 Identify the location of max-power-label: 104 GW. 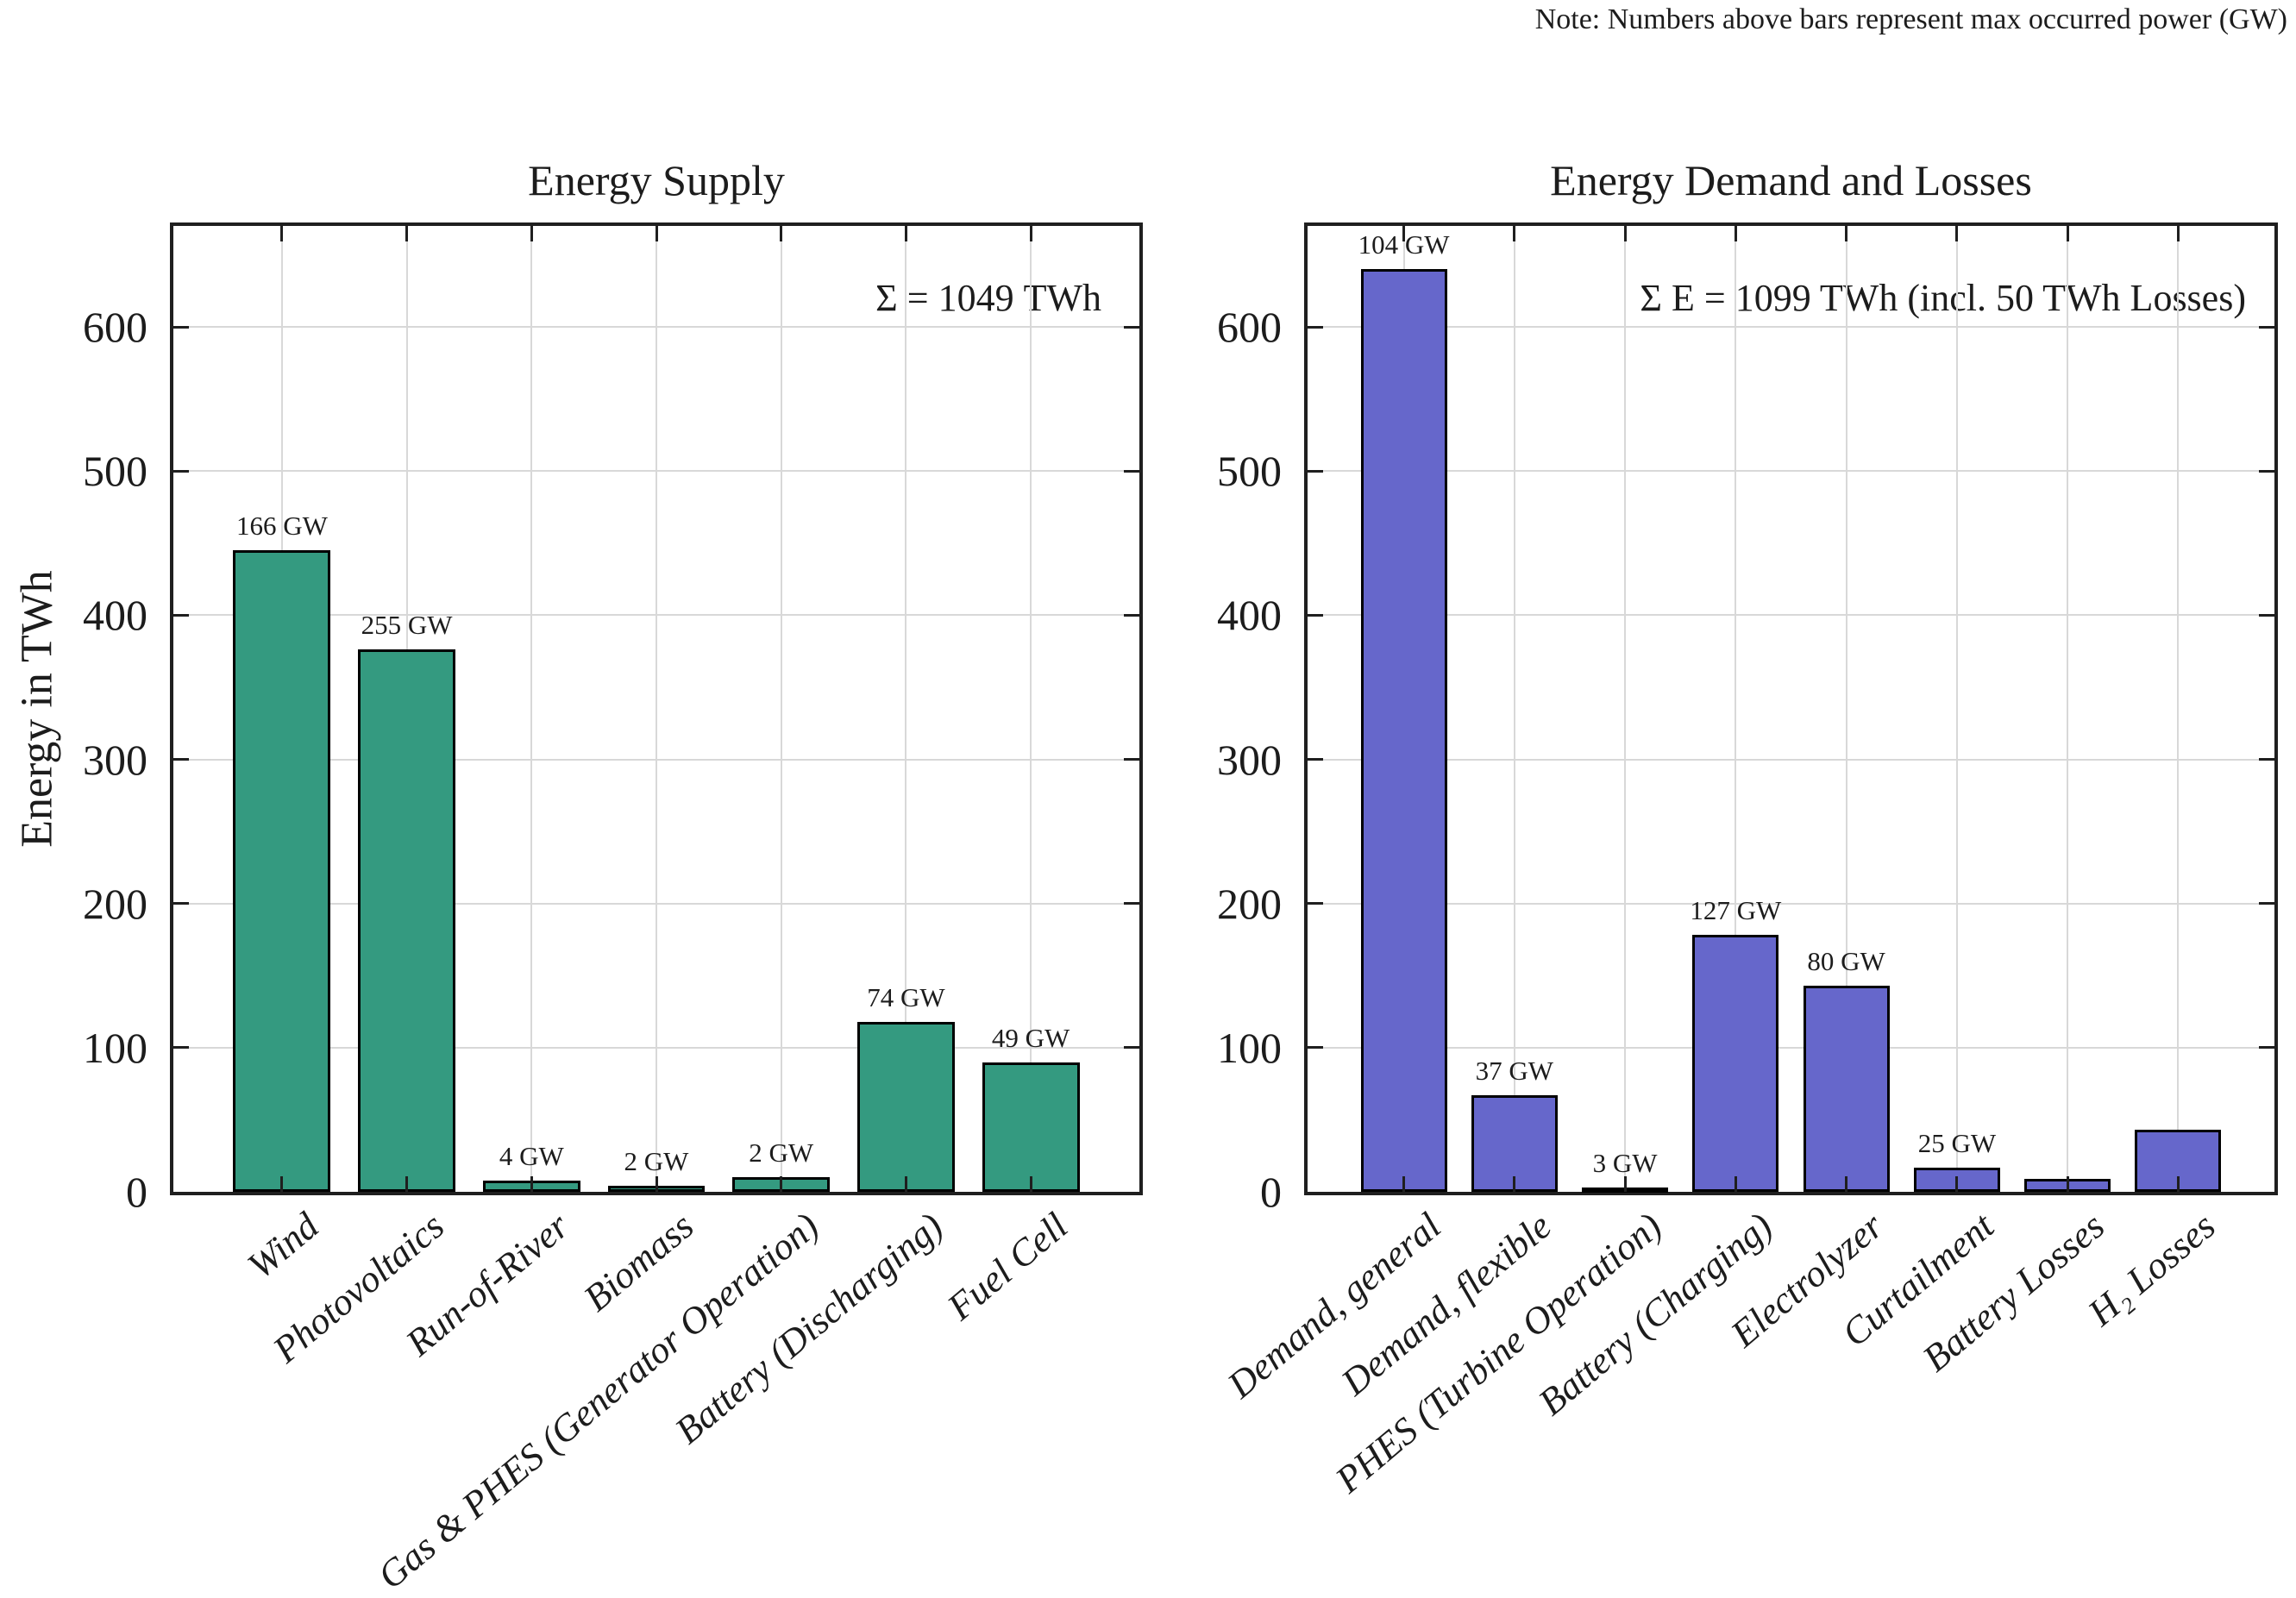
(1404, 244).